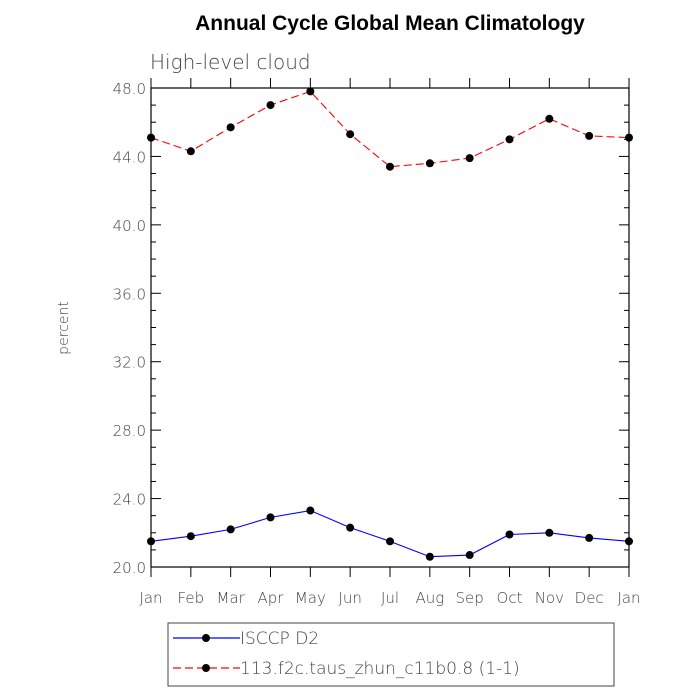  Describe the element at coordinates (429, 598) in the screenshot. I see `x-tick-label: Aug` at that location.